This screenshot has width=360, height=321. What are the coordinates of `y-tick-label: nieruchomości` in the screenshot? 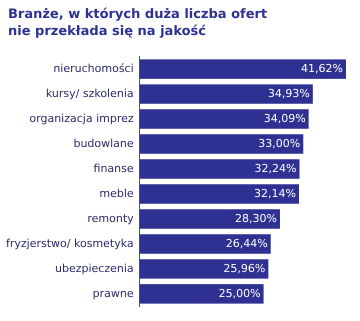 It's located at (93, 68).